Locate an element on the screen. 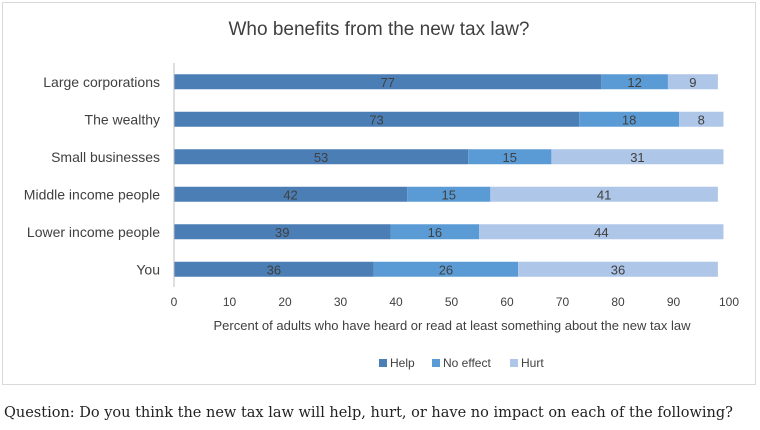  bar-hurt-middle-income-people is located at coordinates (604, 194).